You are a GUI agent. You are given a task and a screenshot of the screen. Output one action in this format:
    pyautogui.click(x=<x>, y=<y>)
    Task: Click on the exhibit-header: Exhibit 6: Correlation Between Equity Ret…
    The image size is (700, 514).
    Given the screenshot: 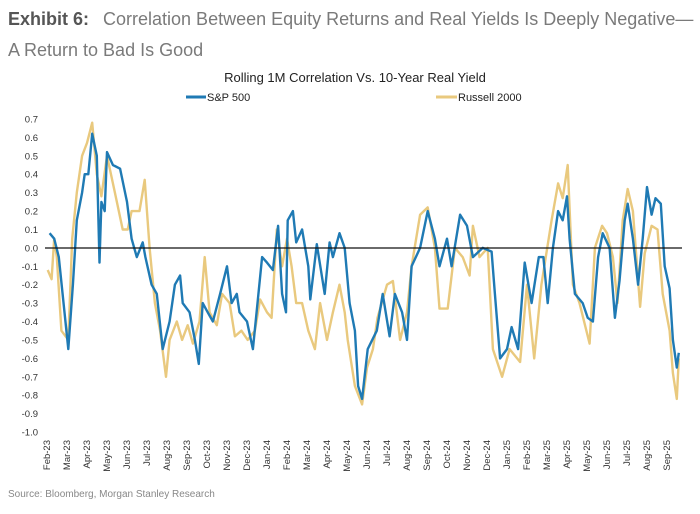 What is the action you would take?
    pyautogui.click(x=353, y=35)
    